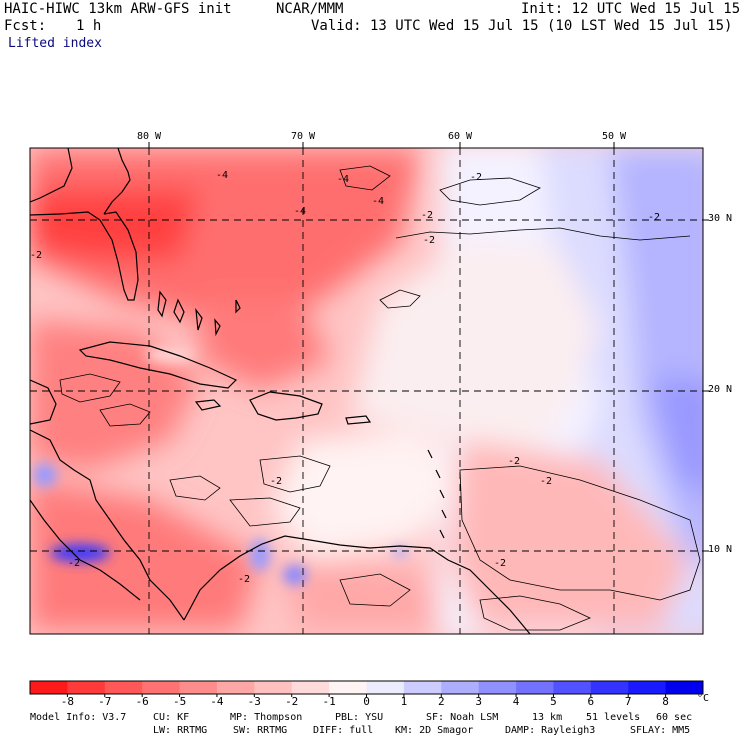  I want to click on colorbar-tick-label: 6, so click(591, 701).